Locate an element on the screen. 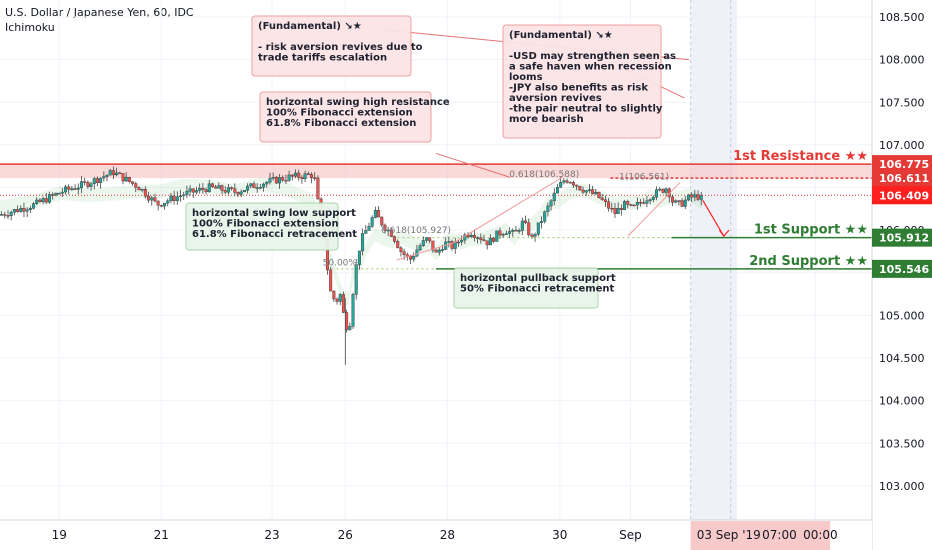 The width and height of the screenshot is (932, 550). note-connector is located at coordinates (473, 165).